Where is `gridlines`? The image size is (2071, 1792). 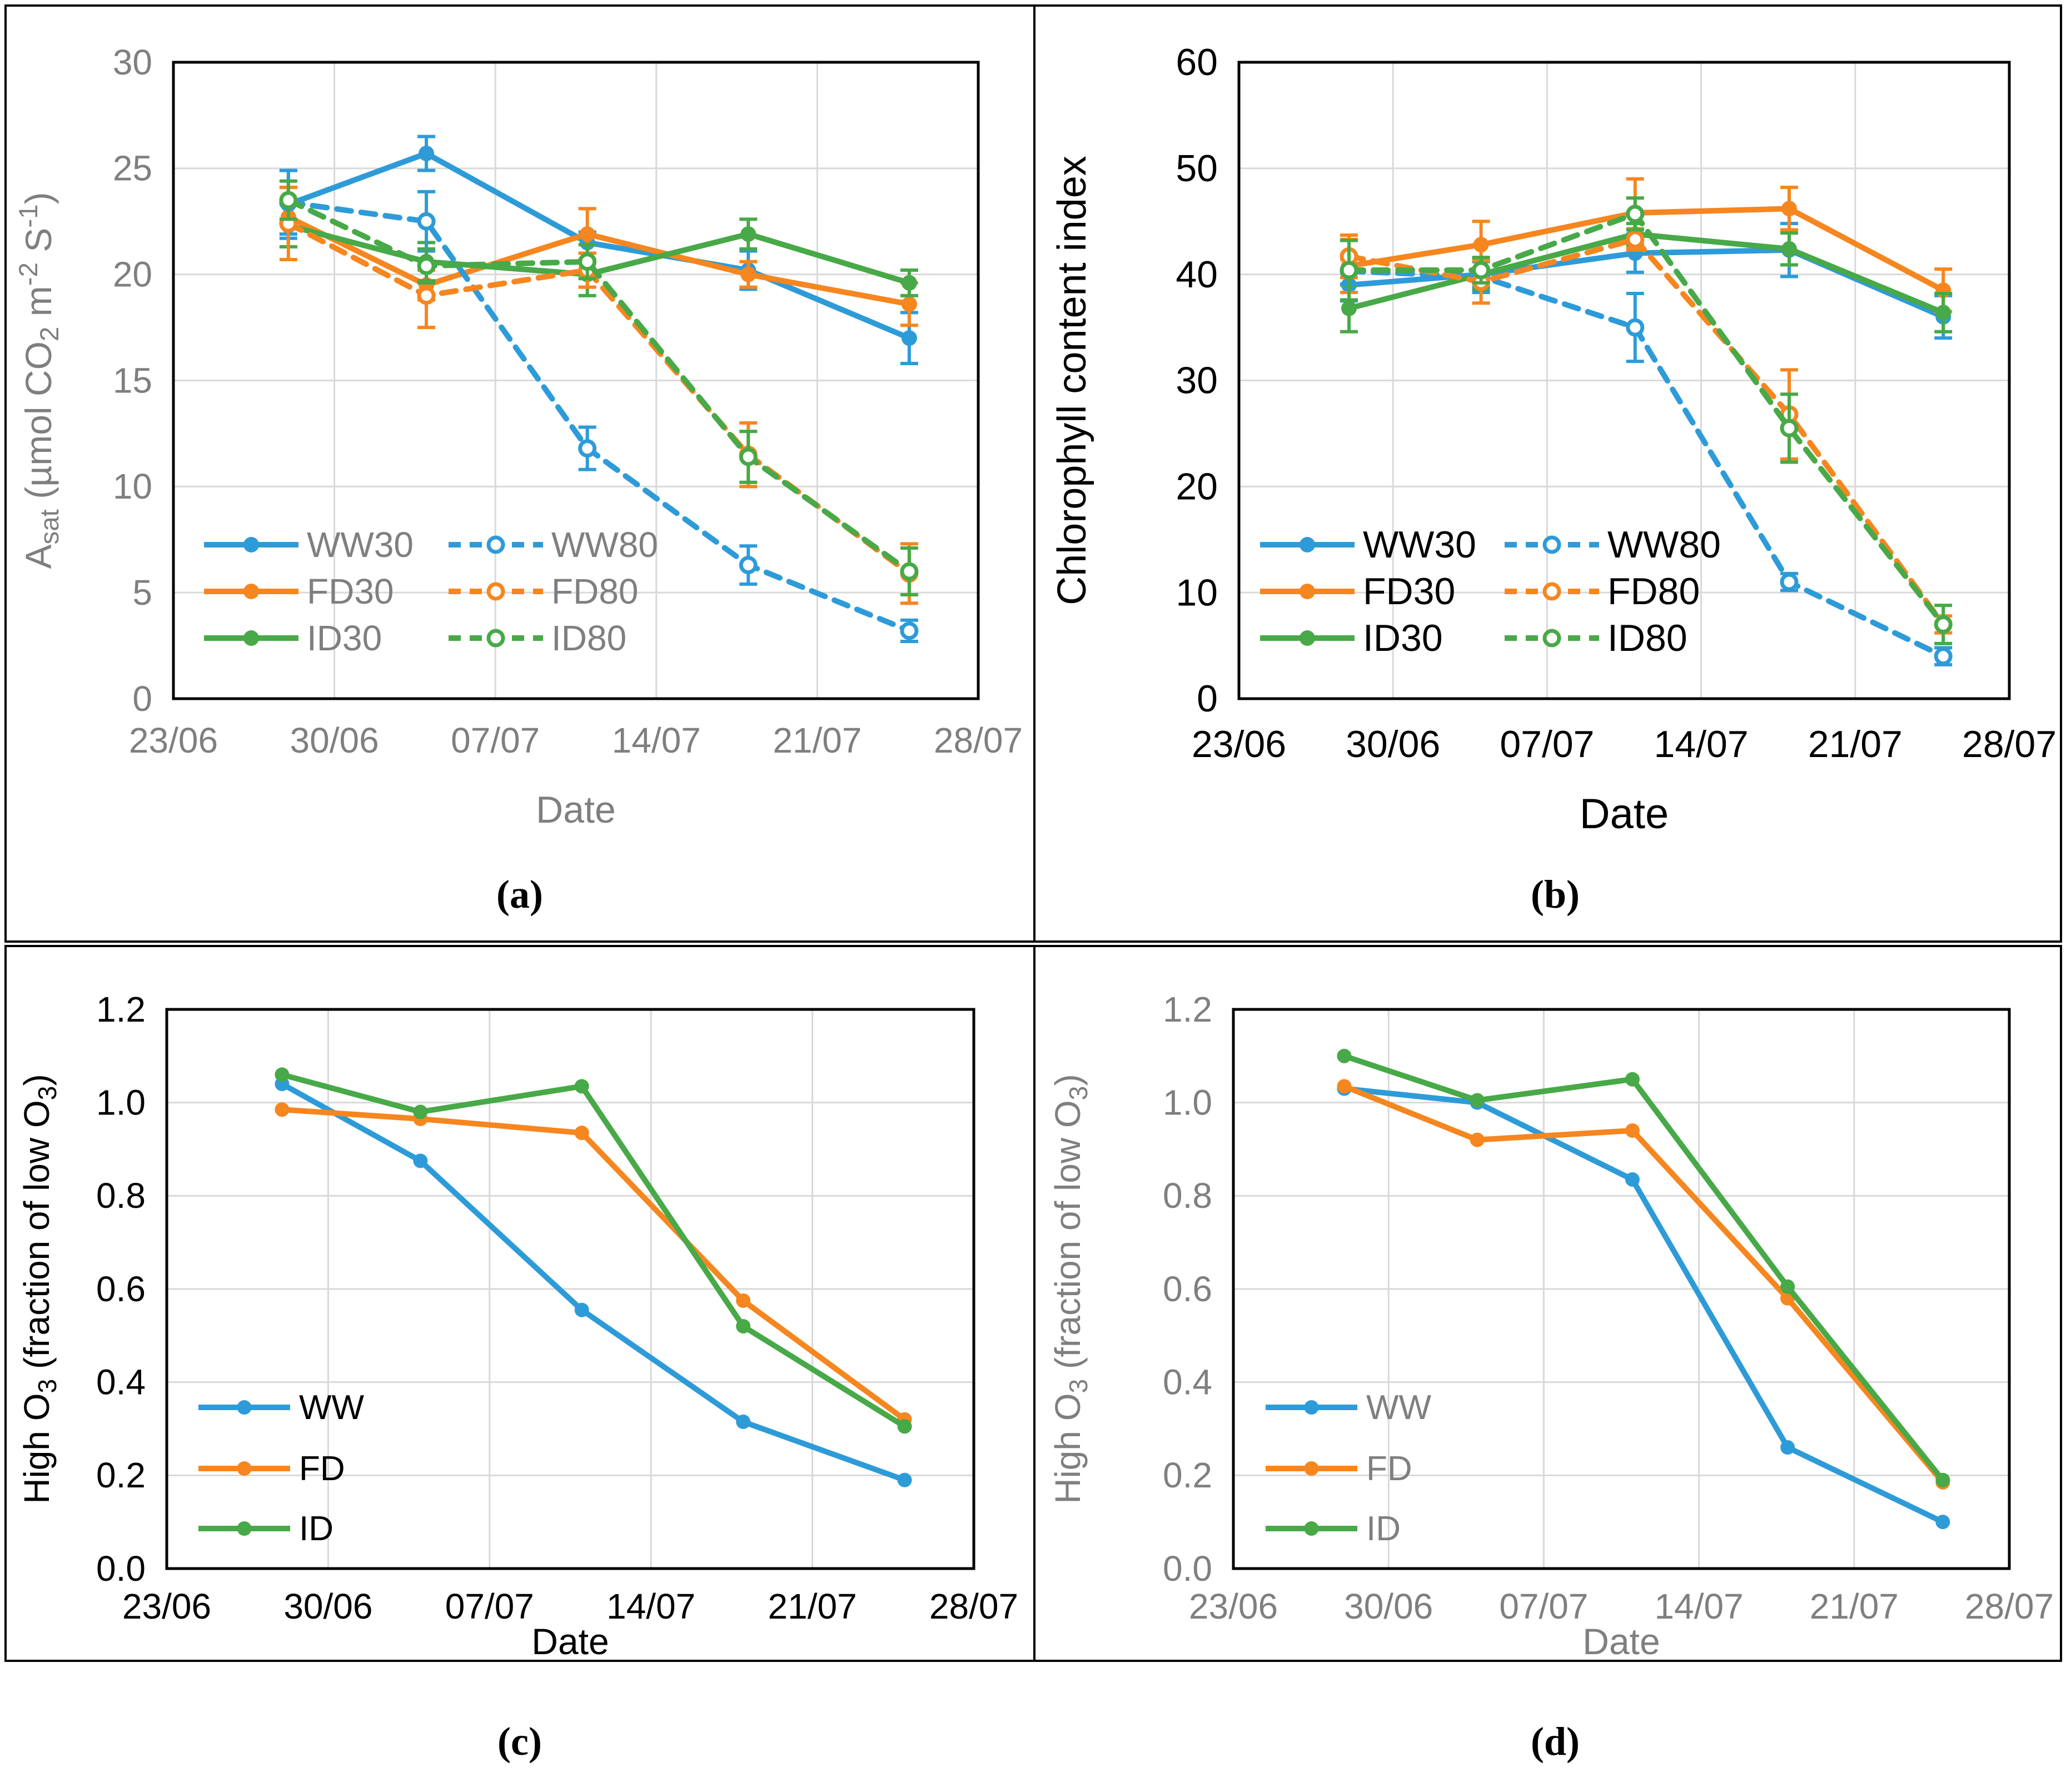
gridlines is located at coordinates (1621, 1289).